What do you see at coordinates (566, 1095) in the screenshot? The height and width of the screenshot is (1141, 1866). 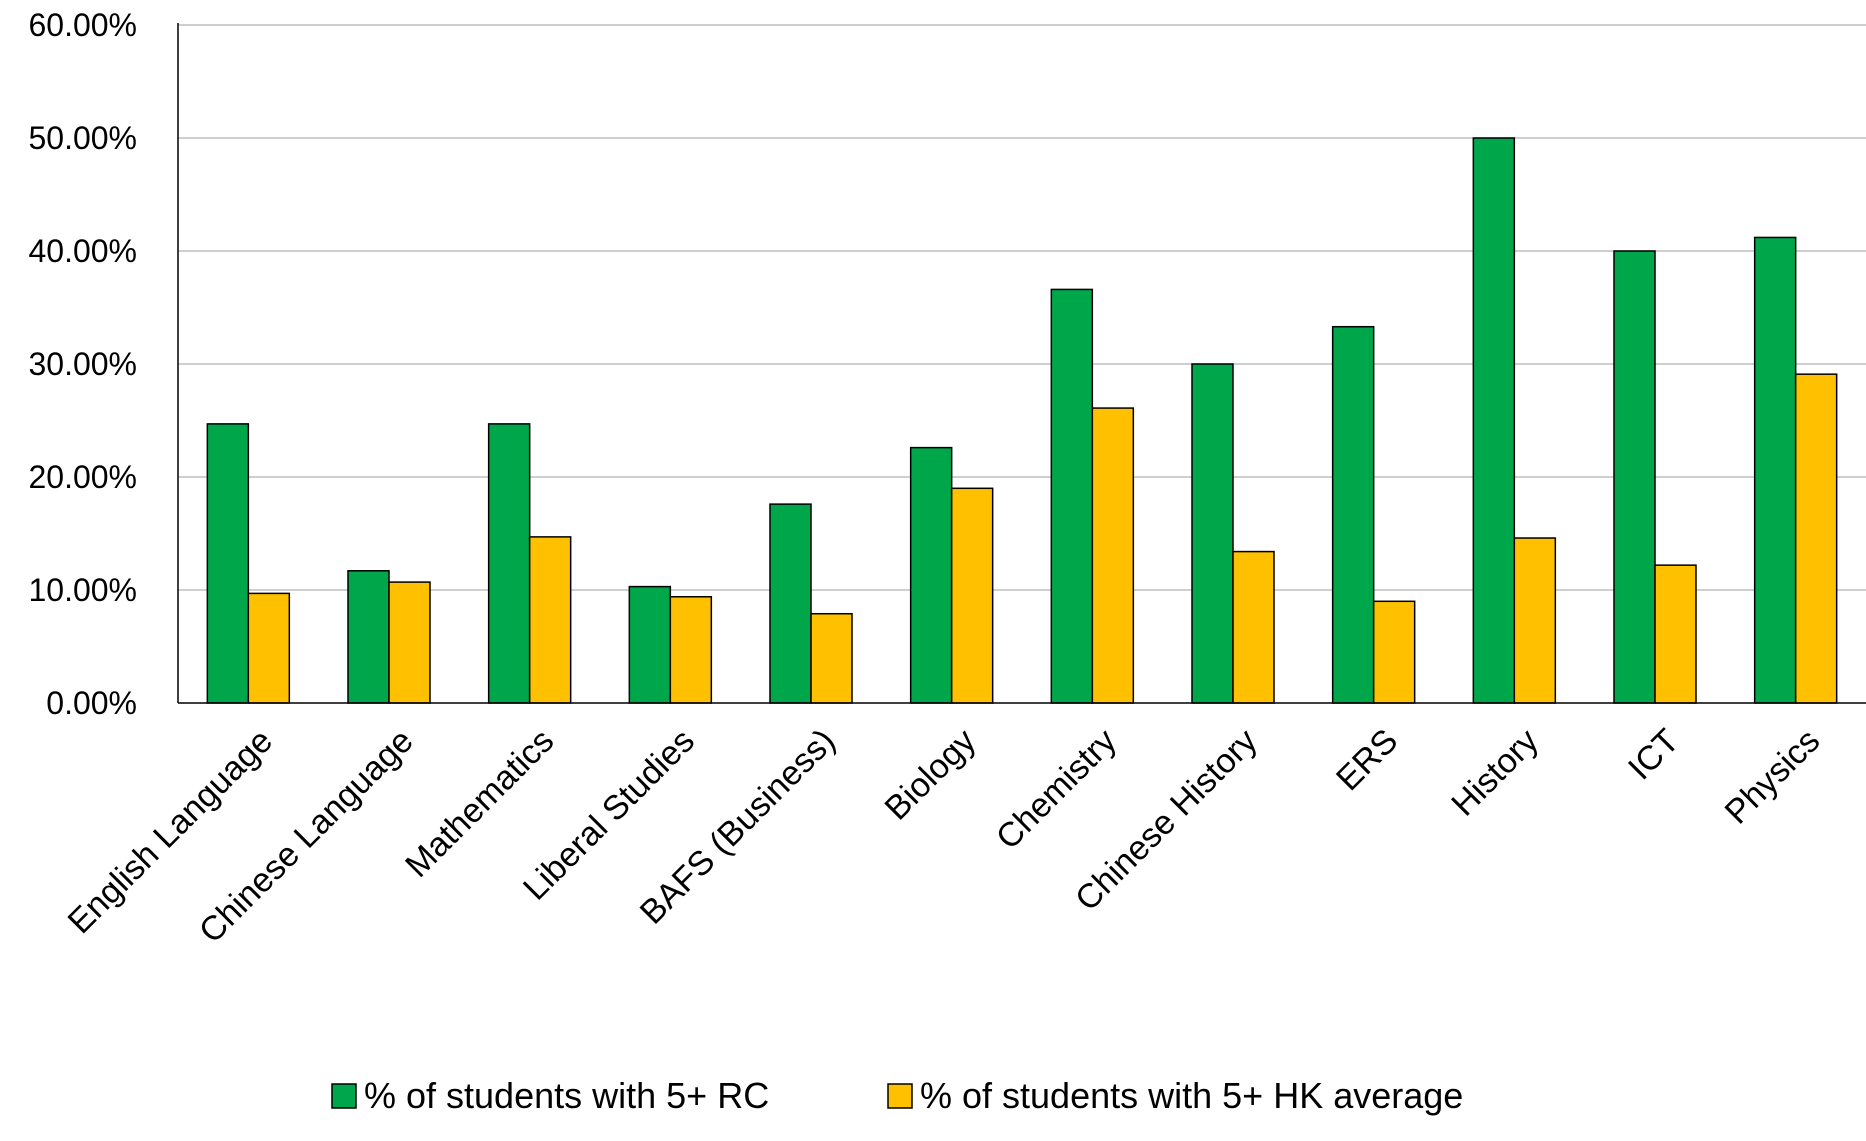 I see `legend-label: % of students with 5+ RC` at bounding box center [566, 1095].